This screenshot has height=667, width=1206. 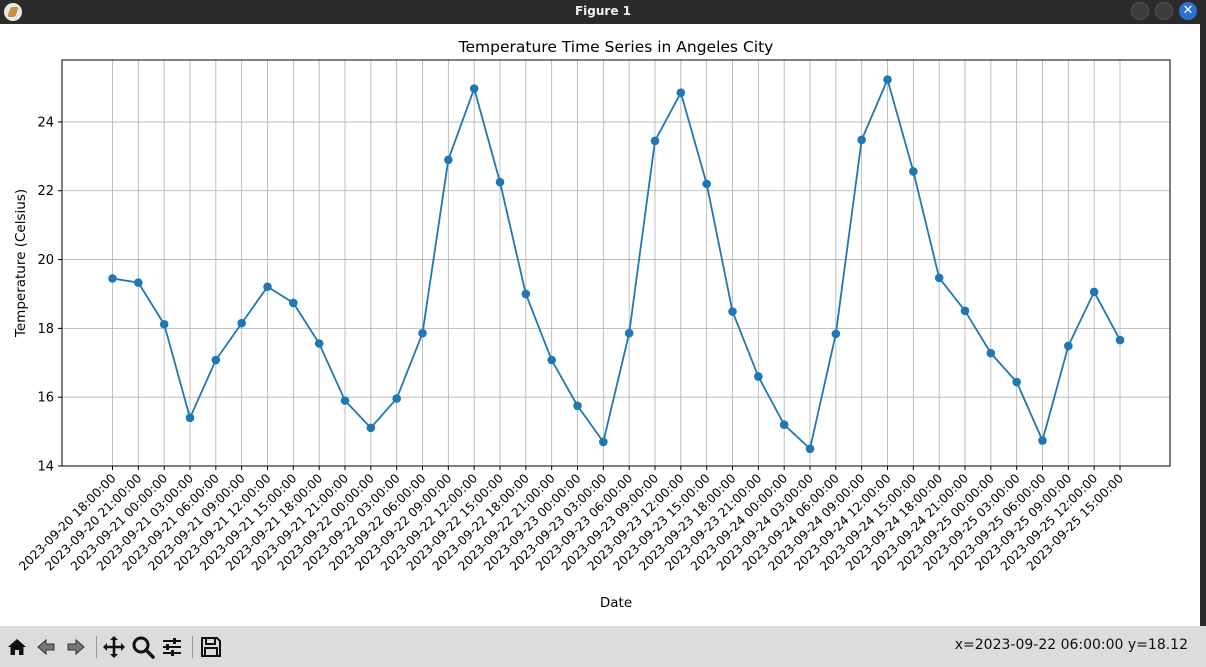 What do you see at coordinates (616, 47) in the screenshot?
I see `chart-title: Temperature Time Series in Angeles City` at bounding box center [616, 47].